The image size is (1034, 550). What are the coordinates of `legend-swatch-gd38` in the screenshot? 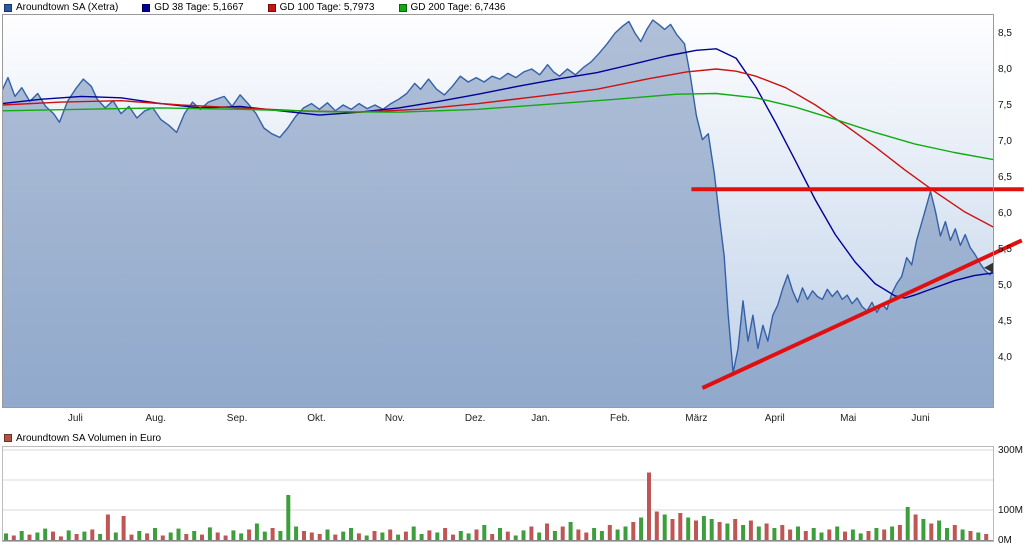 It's located at (146, 7).